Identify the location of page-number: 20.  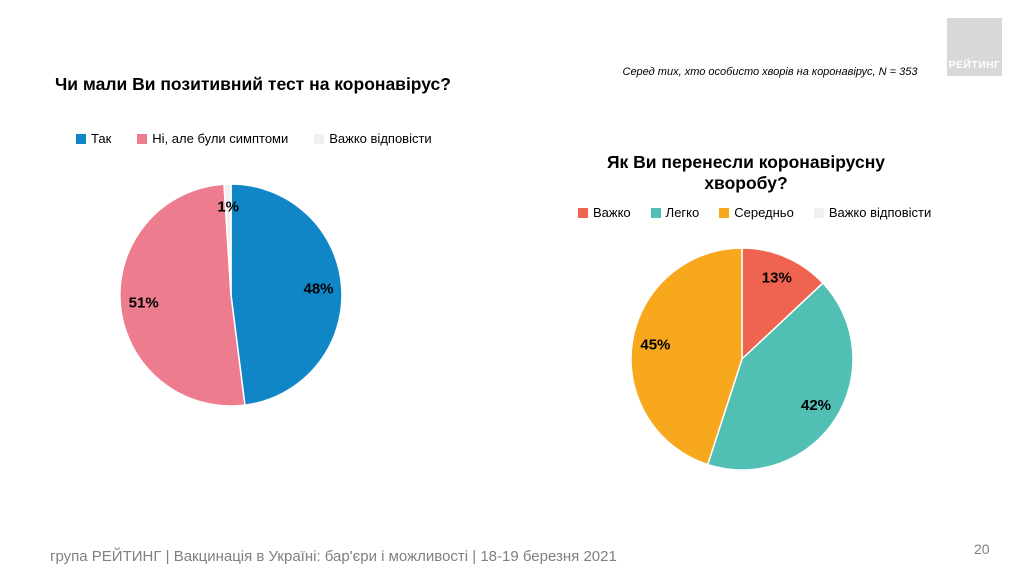
(982, 549).